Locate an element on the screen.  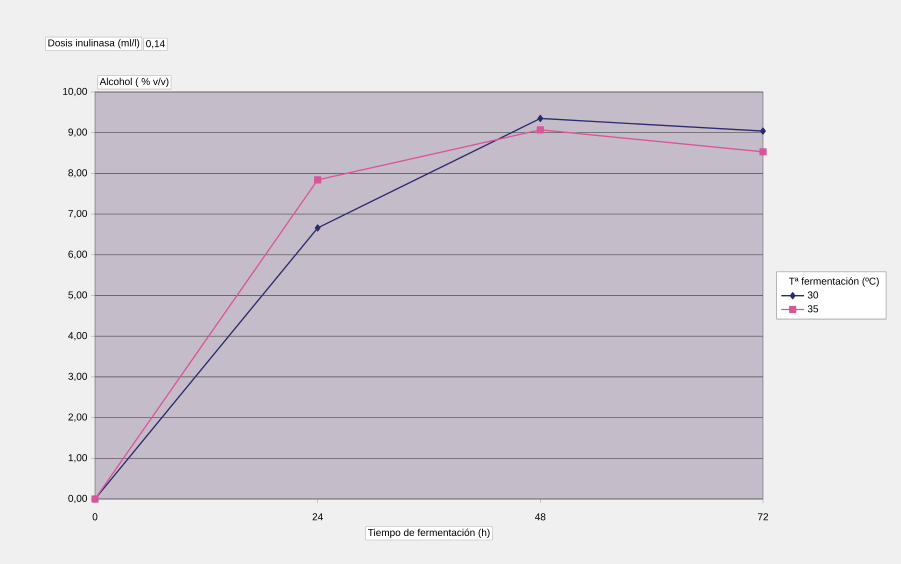
x-tick-label: 0 is located at coordinates (95, 516).